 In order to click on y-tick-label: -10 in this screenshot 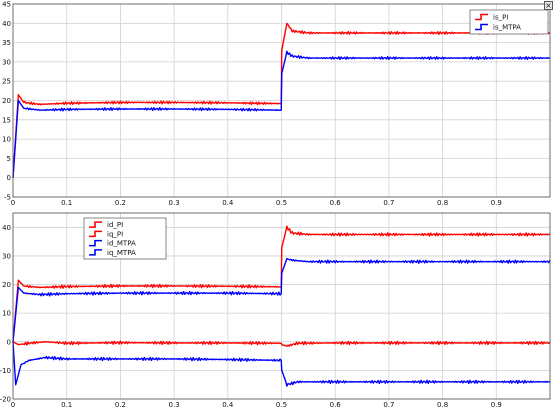, I will do `click(5, 371)`.